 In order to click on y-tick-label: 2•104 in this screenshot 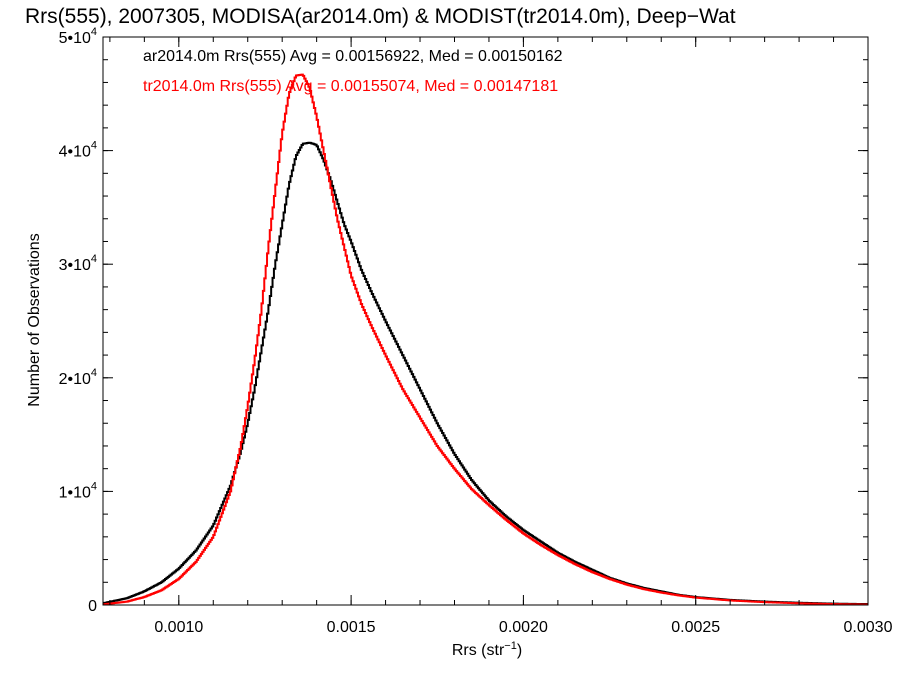, I will do `click(78, 377)`.